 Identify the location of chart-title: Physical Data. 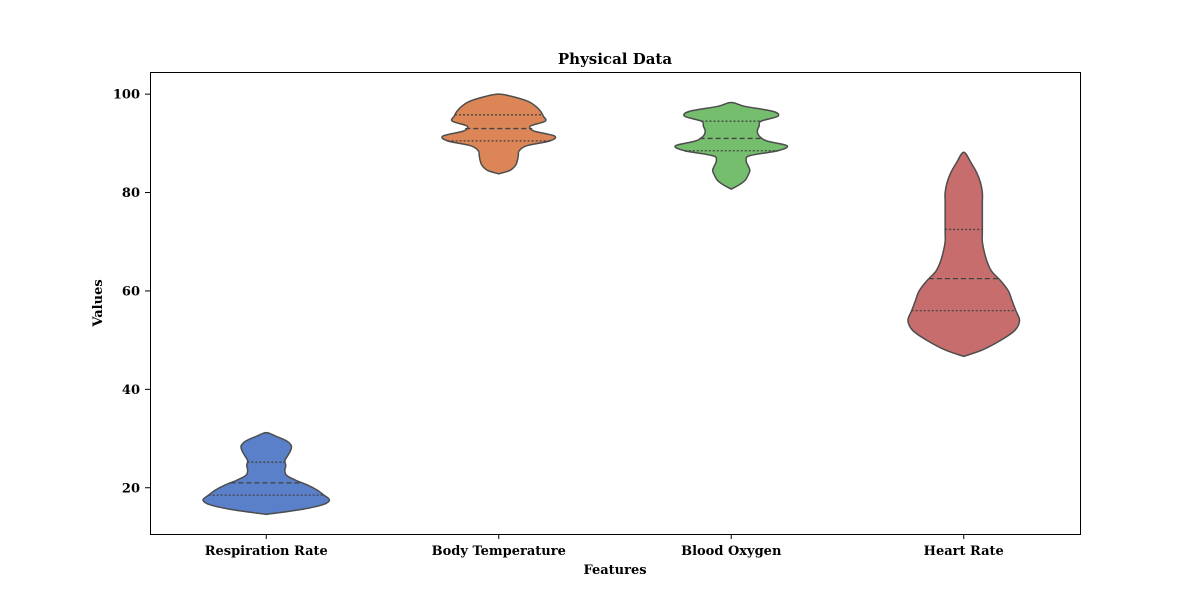
(615, 59).